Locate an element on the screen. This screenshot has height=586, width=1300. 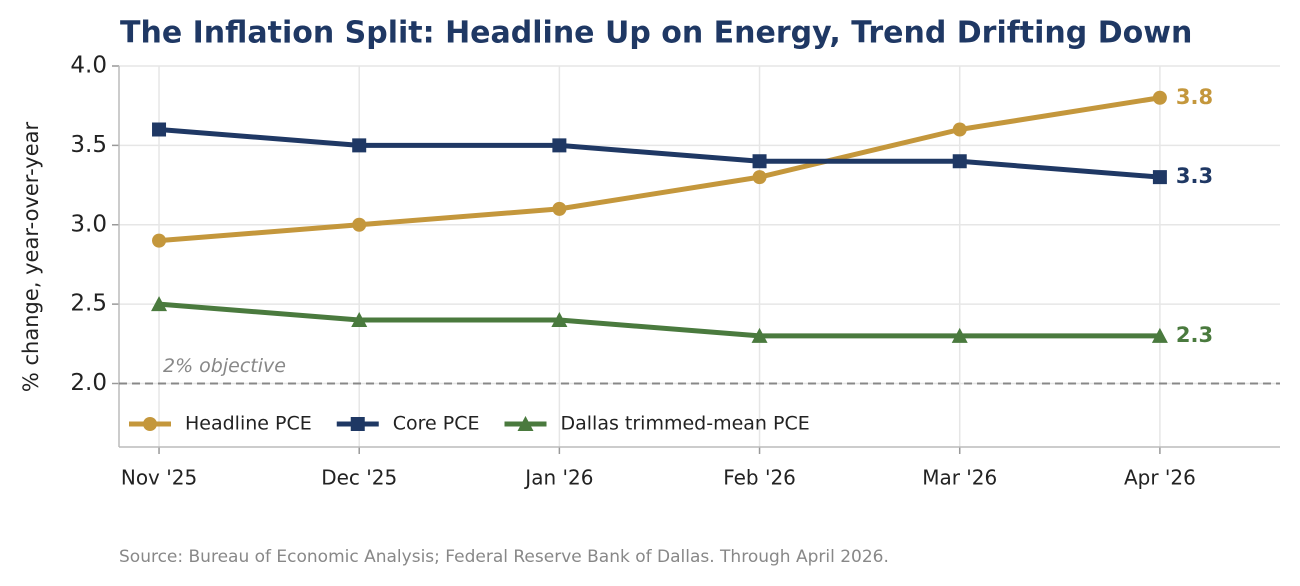
x-tick-label: Apr '26 is located at coordinates (1160, 478).